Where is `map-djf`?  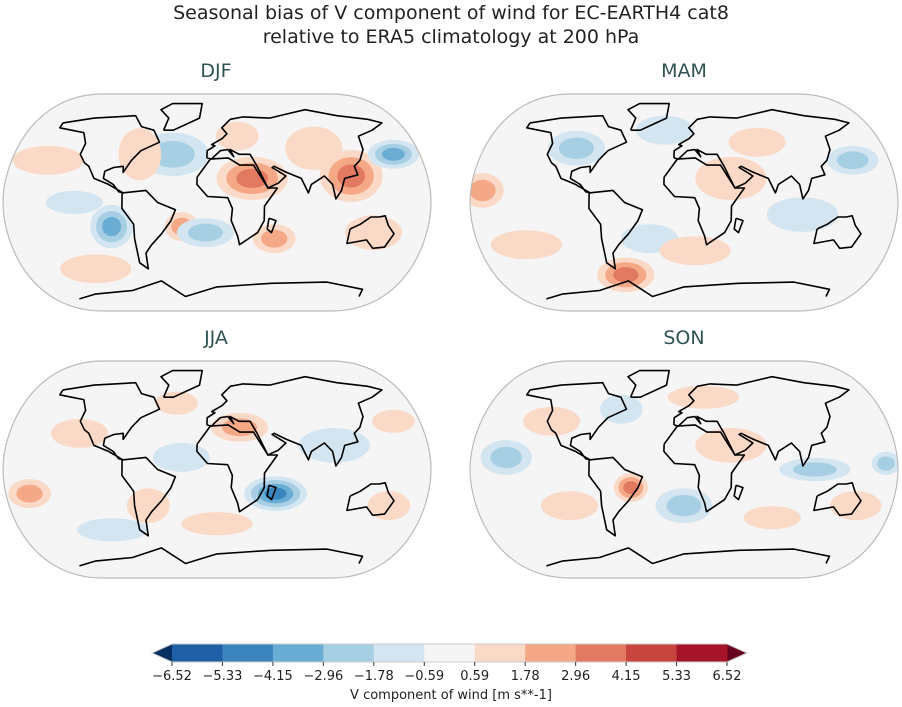
map-djf is located at coordinates (217, 202).